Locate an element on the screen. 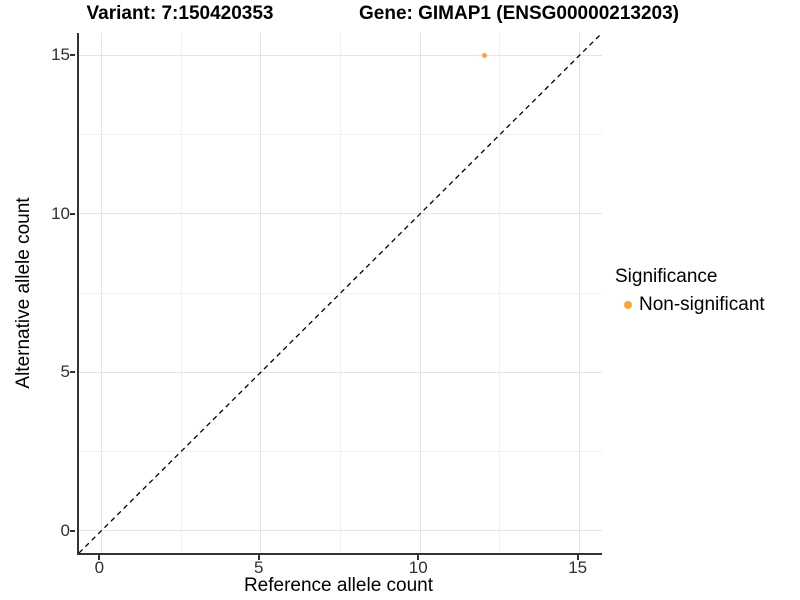 Image resolution: width=800 pixels, height=600 pixels. y-axis-title-text: Alternative allele count is located at coordinates (23, 293).